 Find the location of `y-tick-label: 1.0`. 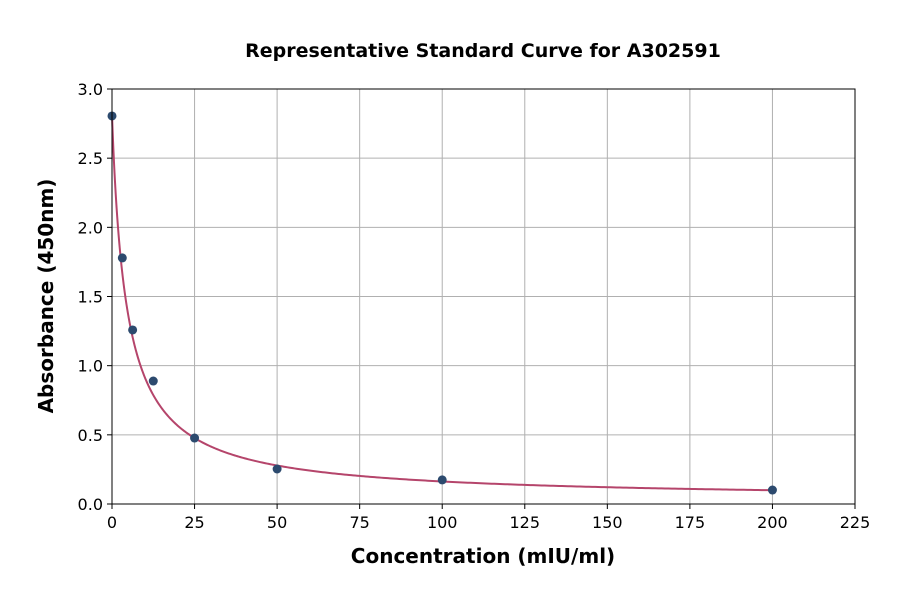

y-tick-label: 1.0 is located at coordinates (90, 366).